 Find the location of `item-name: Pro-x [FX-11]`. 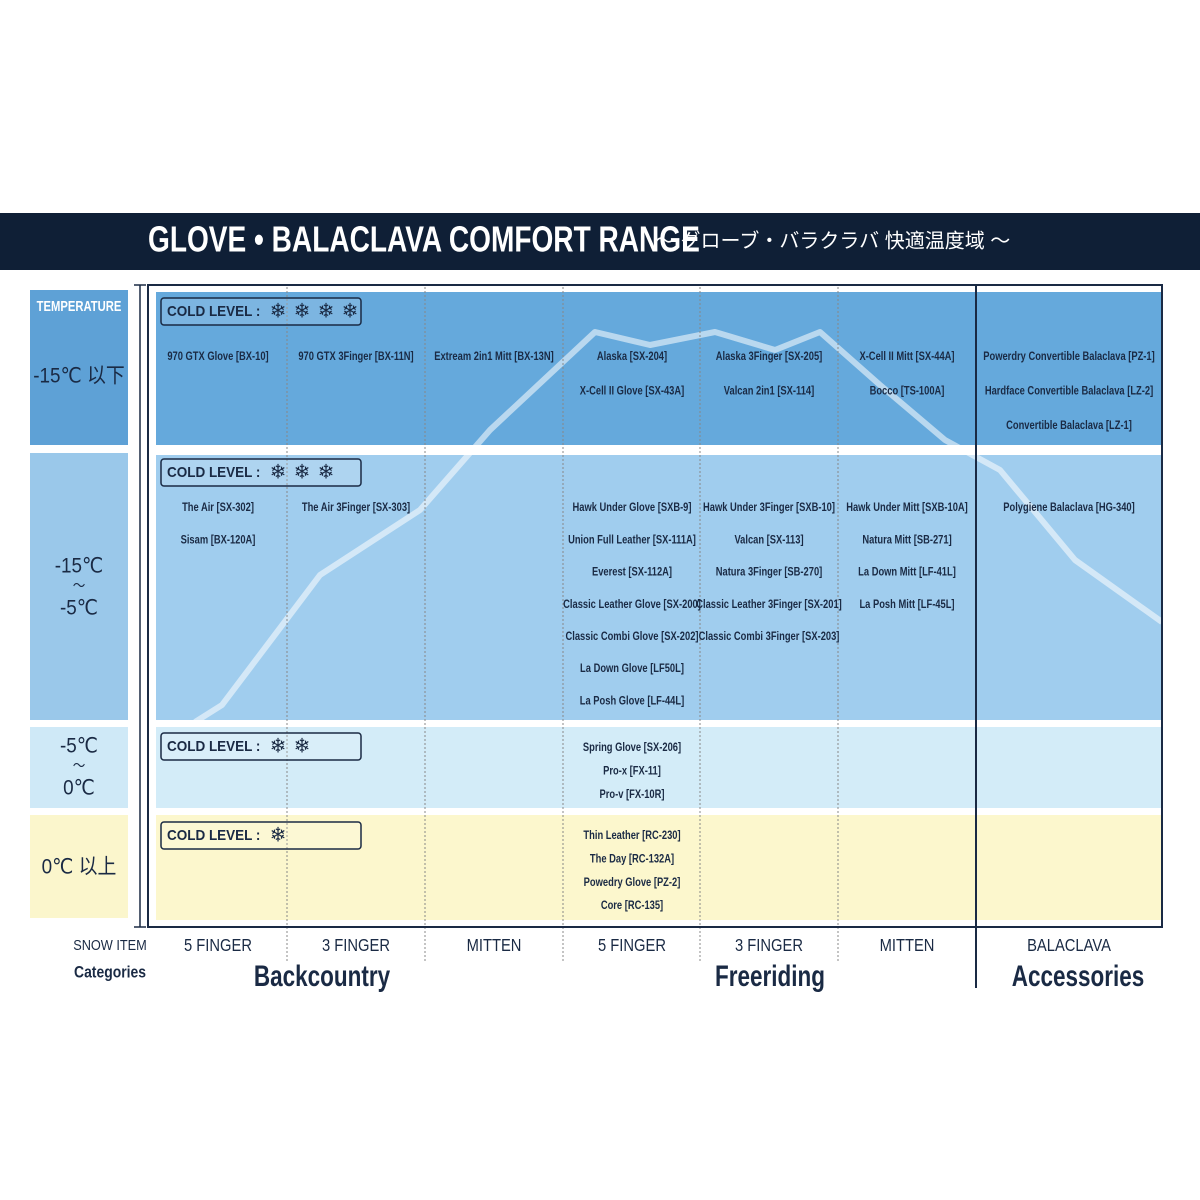

item-name: Pro-x [FX-11] is located at coordinates (632, 770).